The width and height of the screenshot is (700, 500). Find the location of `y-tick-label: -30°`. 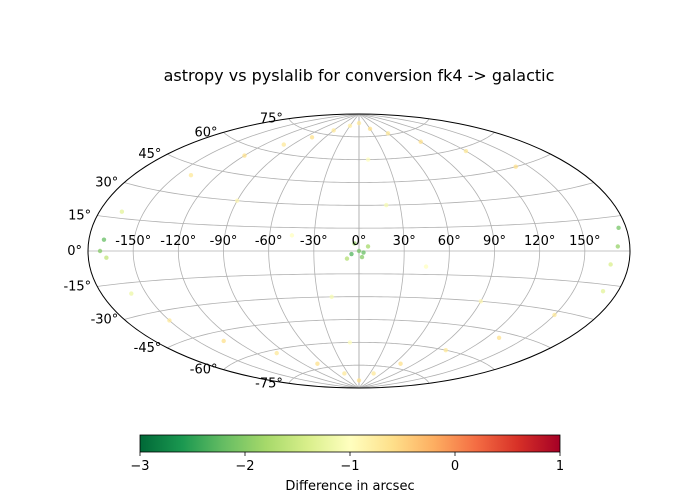

y-tick-label: -30° is located at coordinates (105, 320).